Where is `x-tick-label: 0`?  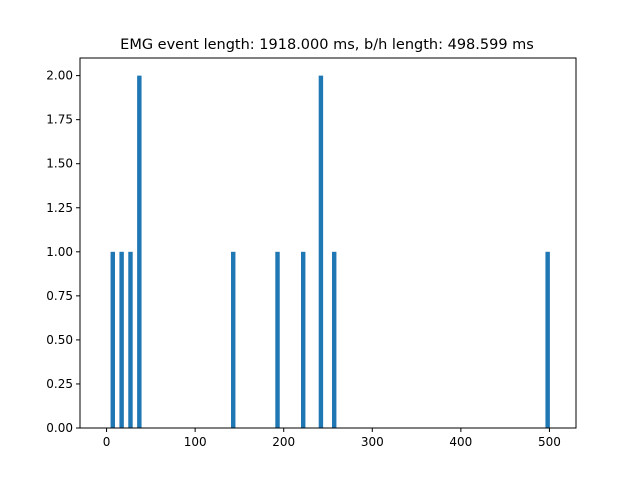 x-tick-label: 0 is located at coordinates (107, 442).